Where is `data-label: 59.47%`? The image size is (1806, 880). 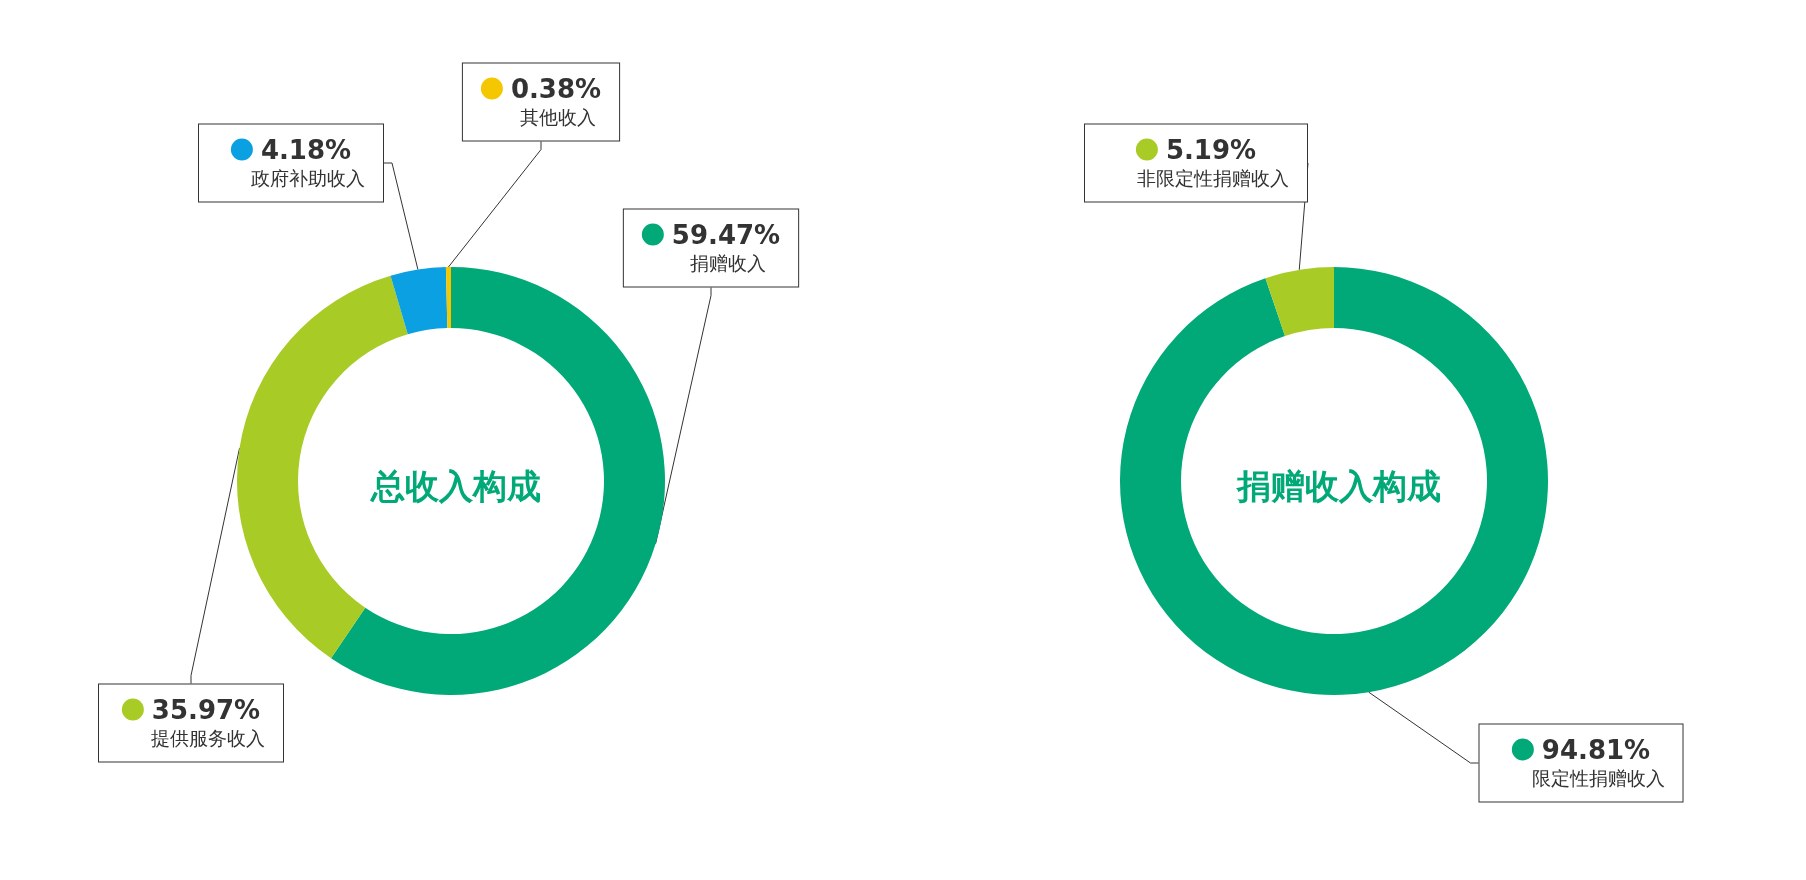
data-label: 59.47% is located at coordinates (726, 234).